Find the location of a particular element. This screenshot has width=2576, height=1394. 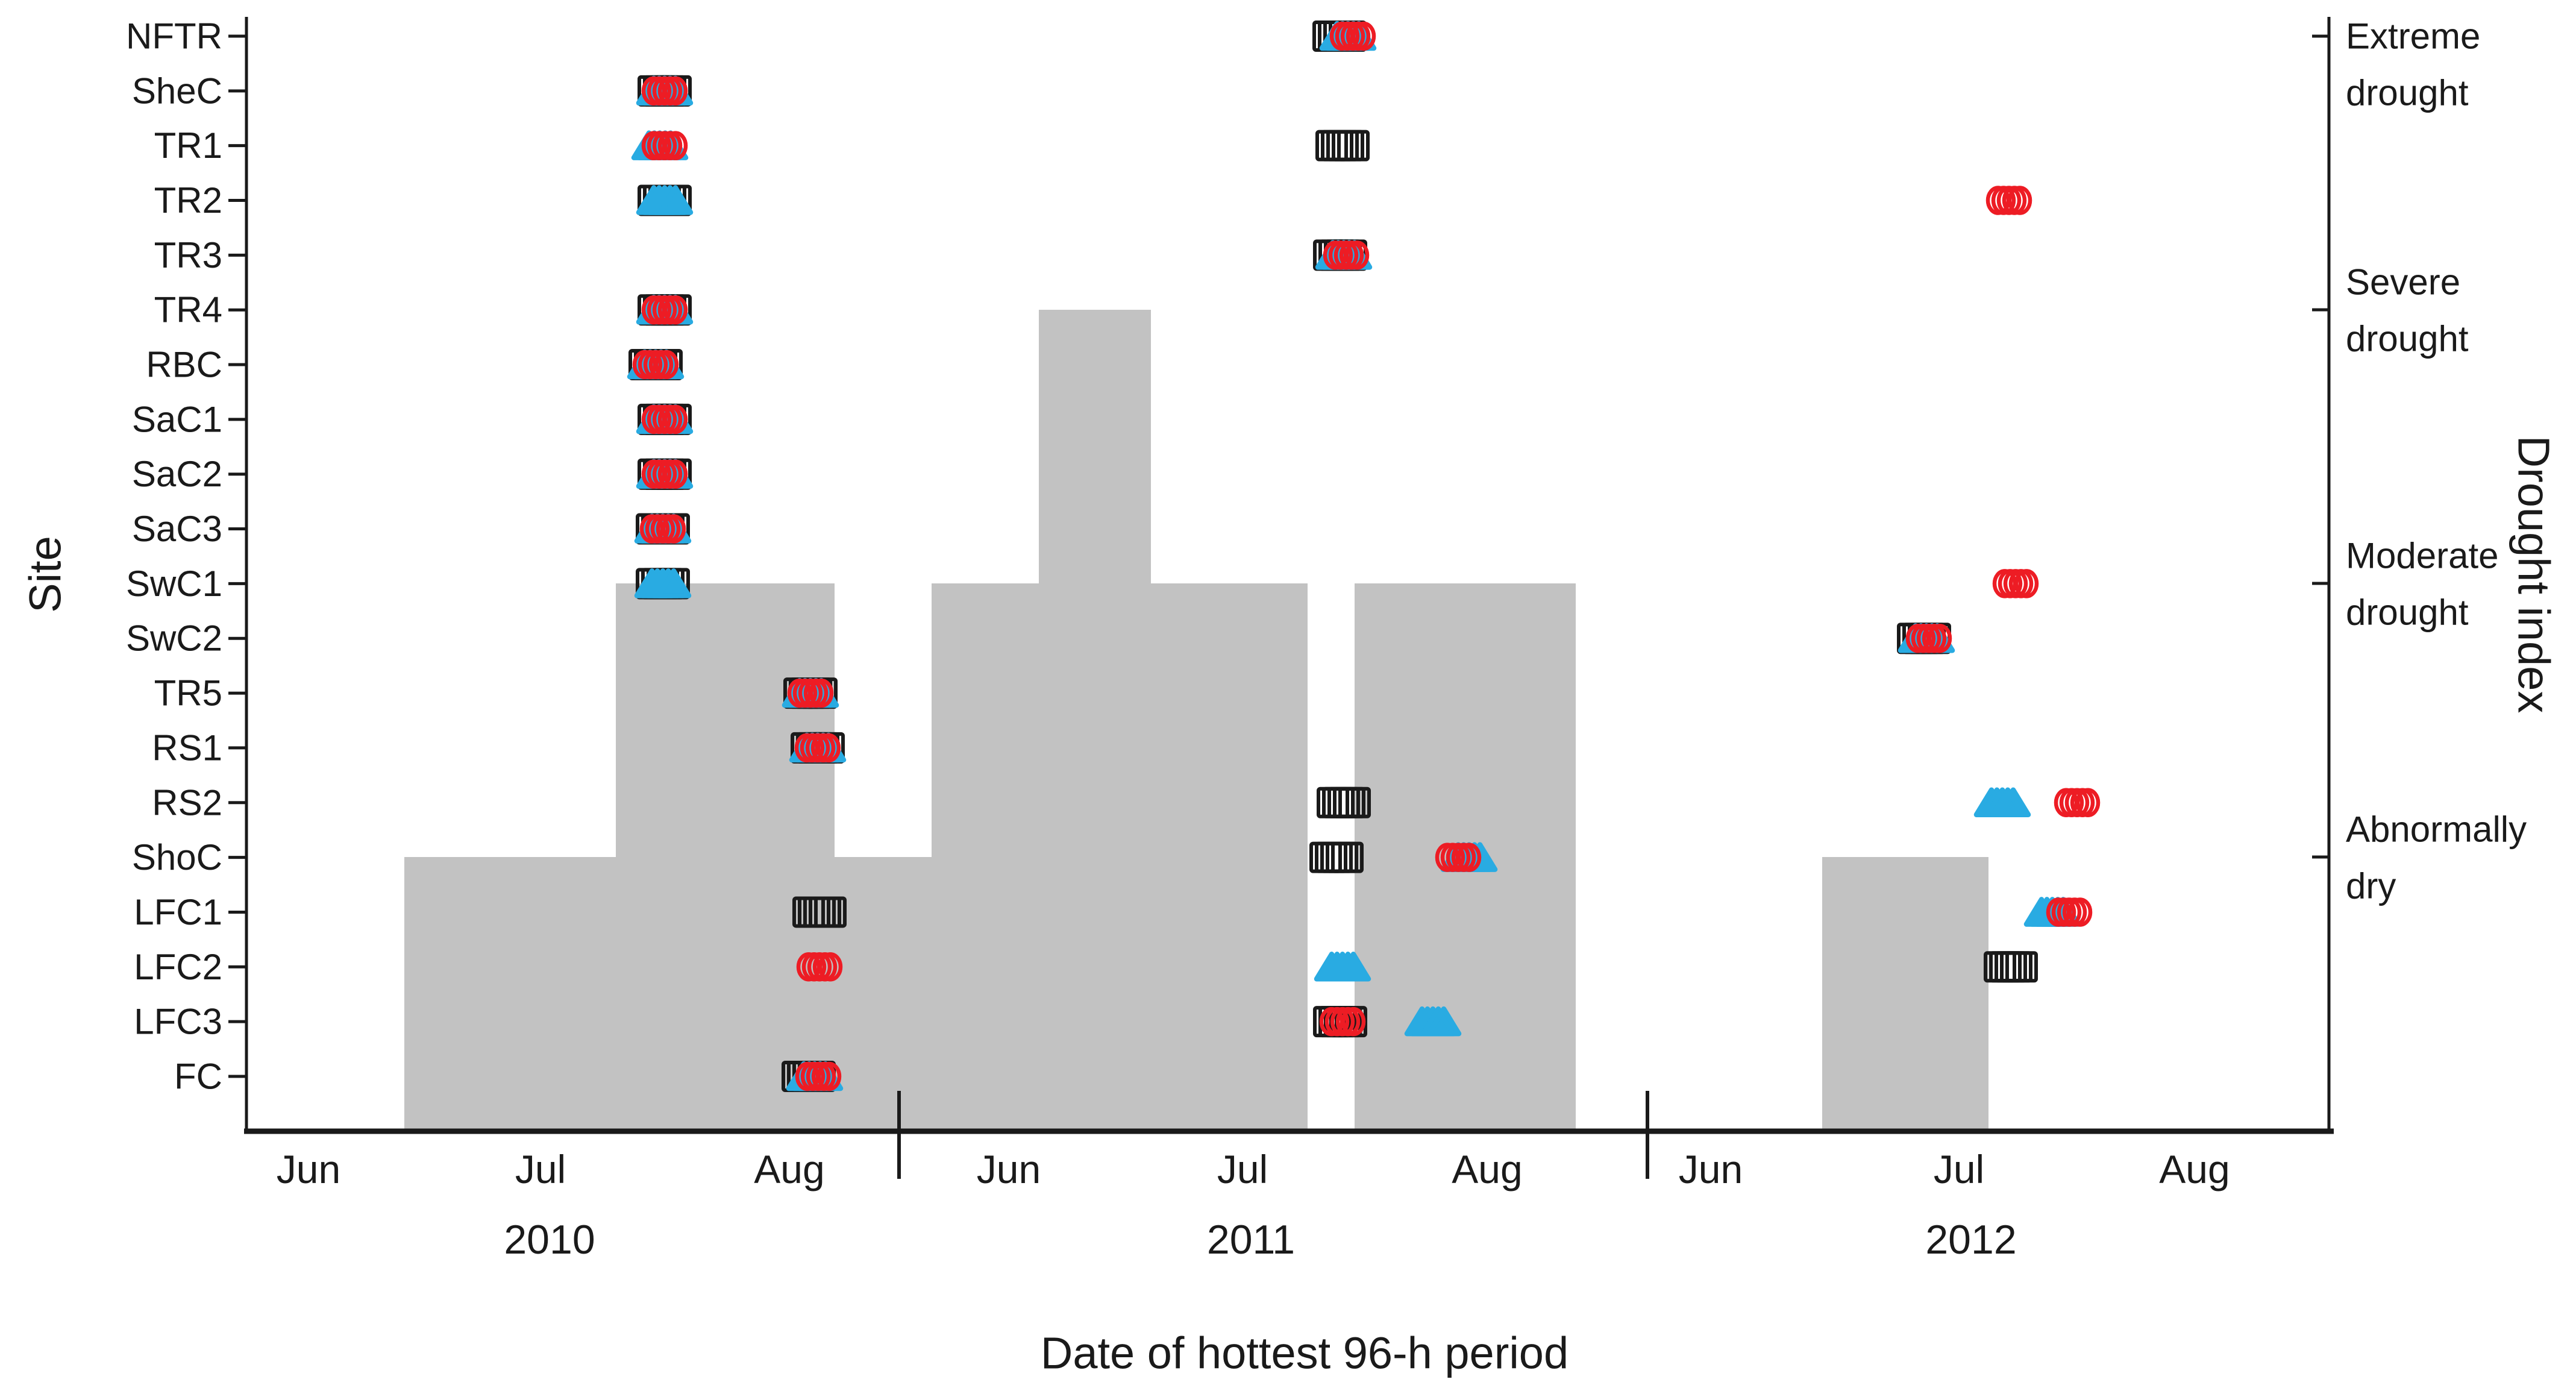

site-tick-label: RS2 is located at coordinates (187, 802).